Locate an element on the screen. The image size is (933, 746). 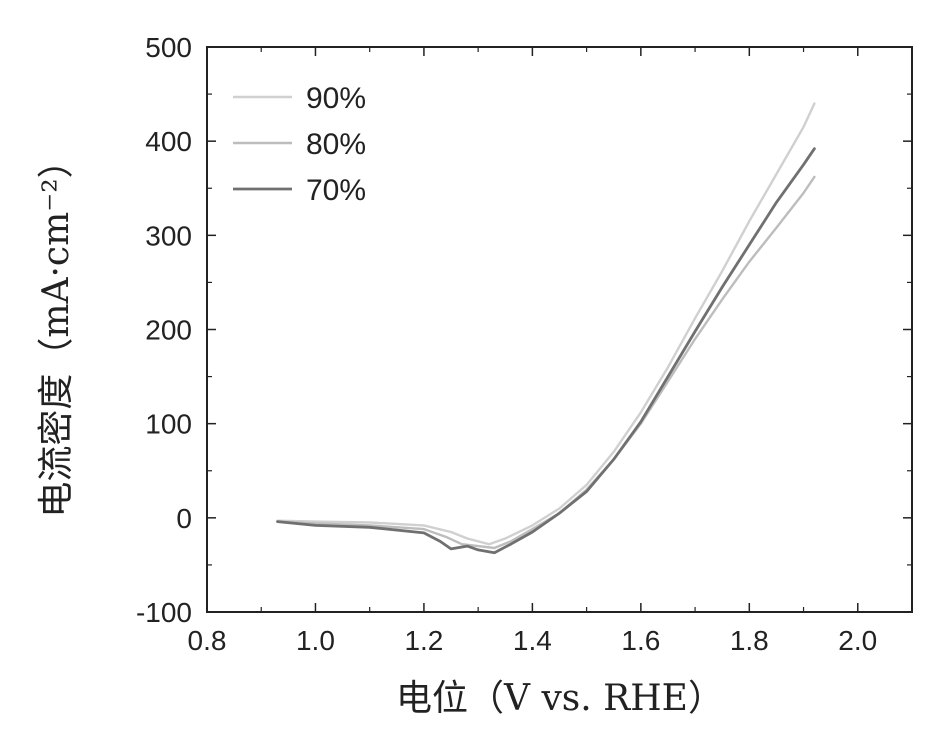
y-tick-label: -100 is located at coordinates (164, 612).